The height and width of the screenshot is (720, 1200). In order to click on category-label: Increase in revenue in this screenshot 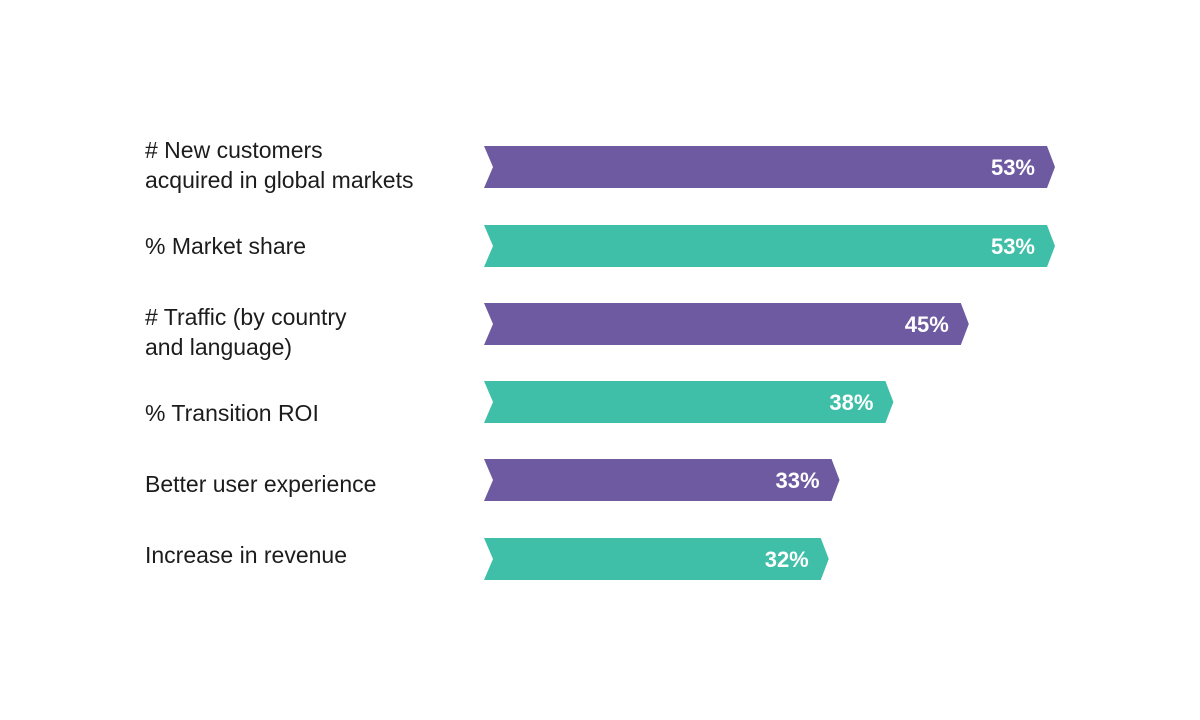, I will do `click(246, 555)`.